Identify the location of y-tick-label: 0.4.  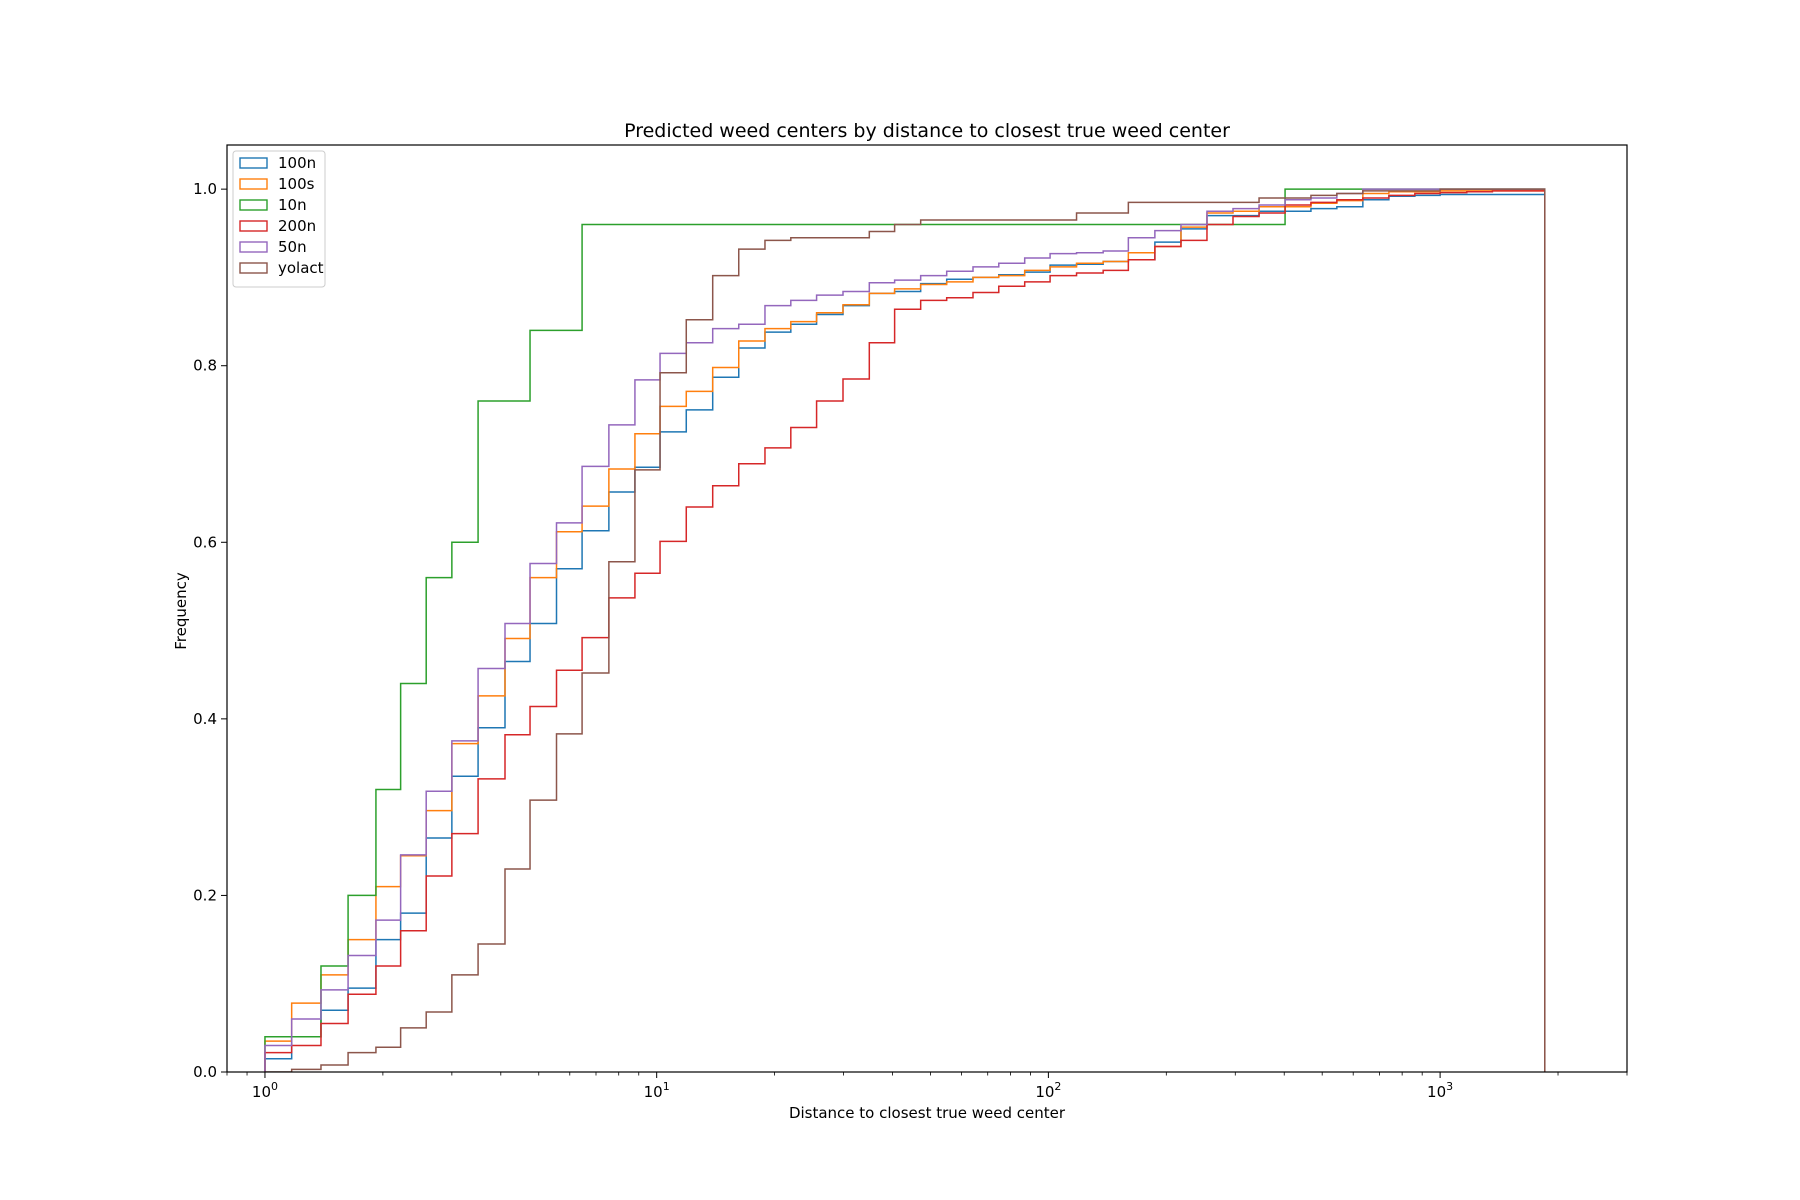
(205, 719).